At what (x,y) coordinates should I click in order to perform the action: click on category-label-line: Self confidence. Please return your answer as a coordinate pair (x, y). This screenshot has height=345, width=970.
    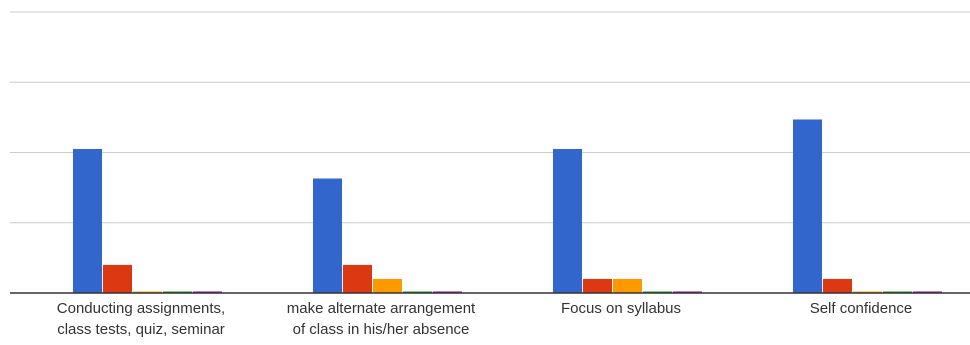
    Looking at the image, I should click on (861, 308).